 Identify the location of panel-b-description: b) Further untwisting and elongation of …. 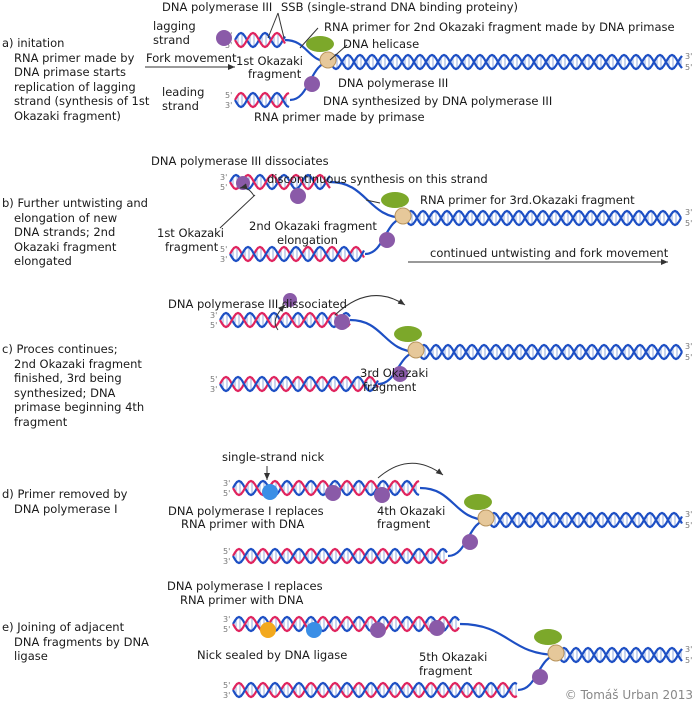
(75, 232).